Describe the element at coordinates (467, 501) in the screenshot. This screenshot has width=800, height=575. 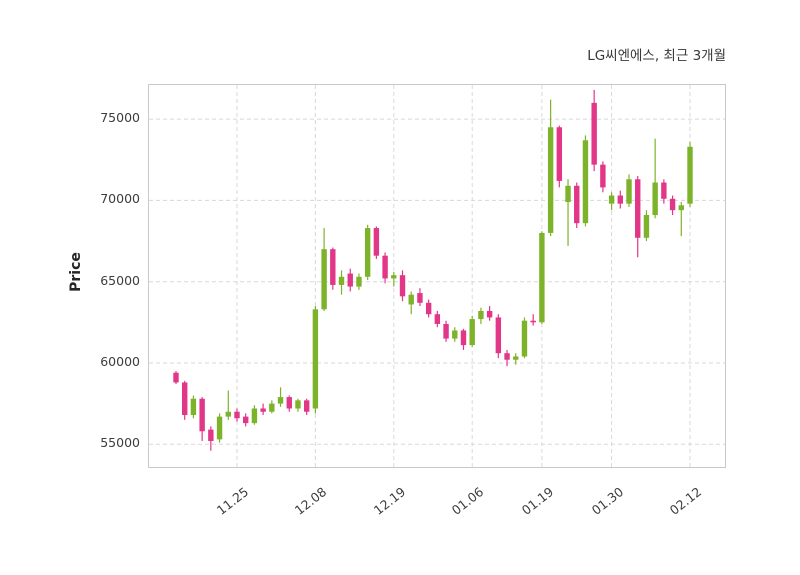
I see `x-tick-label: 01.06` at that location.